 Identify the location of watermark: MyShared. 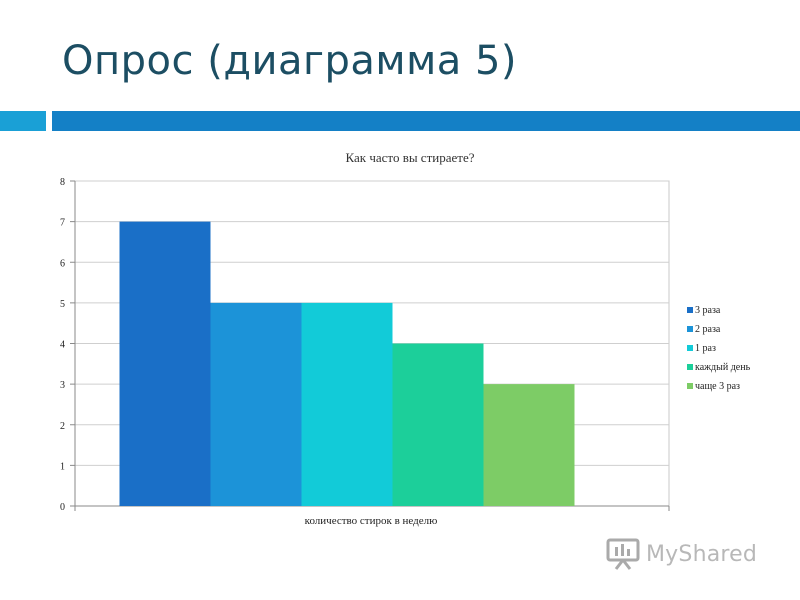
(681, 554).